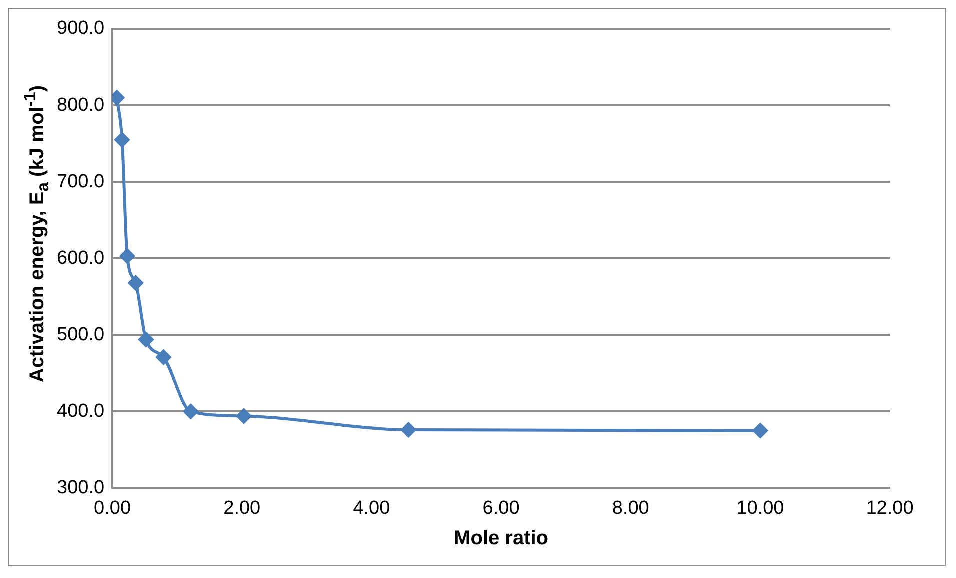 This screenshot has height=578, width=956. I want to click on y-tick-label: 400.0, so click(81, 411).